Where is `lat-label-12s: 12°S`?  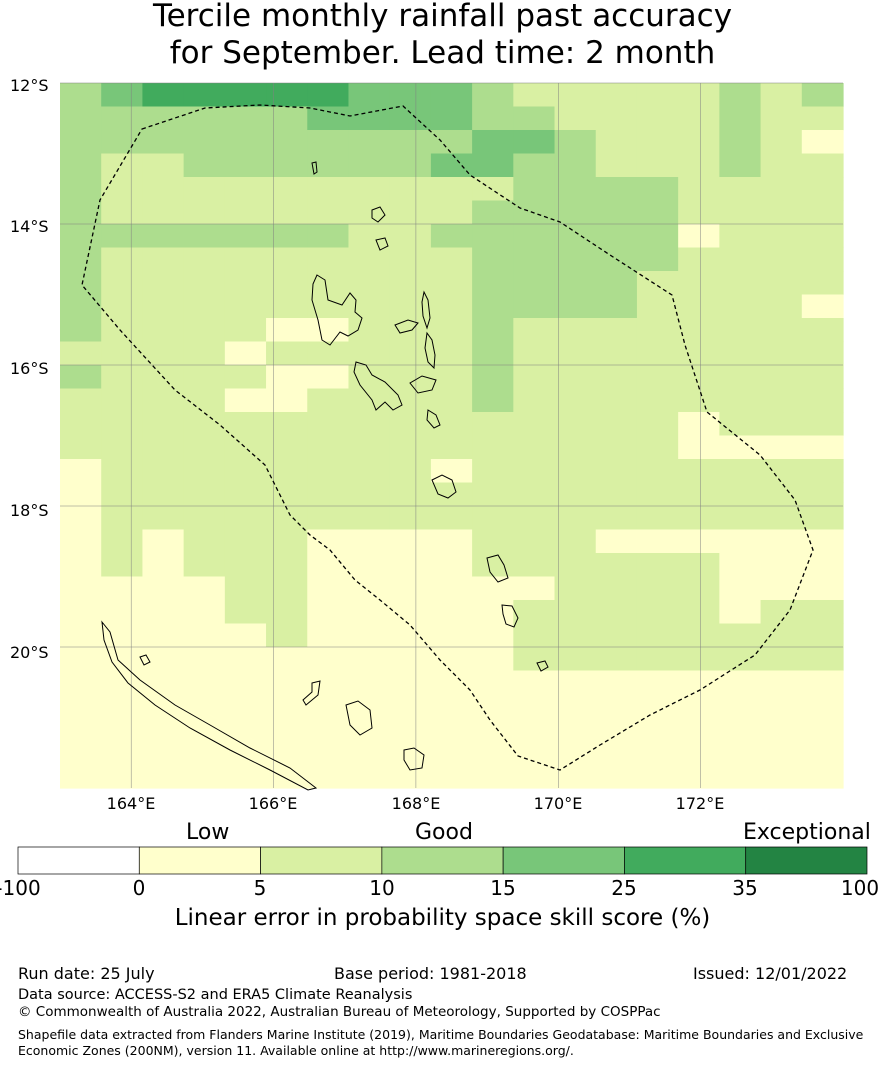 lat-label-12s: 12°S is located at coordinates (29, 85).